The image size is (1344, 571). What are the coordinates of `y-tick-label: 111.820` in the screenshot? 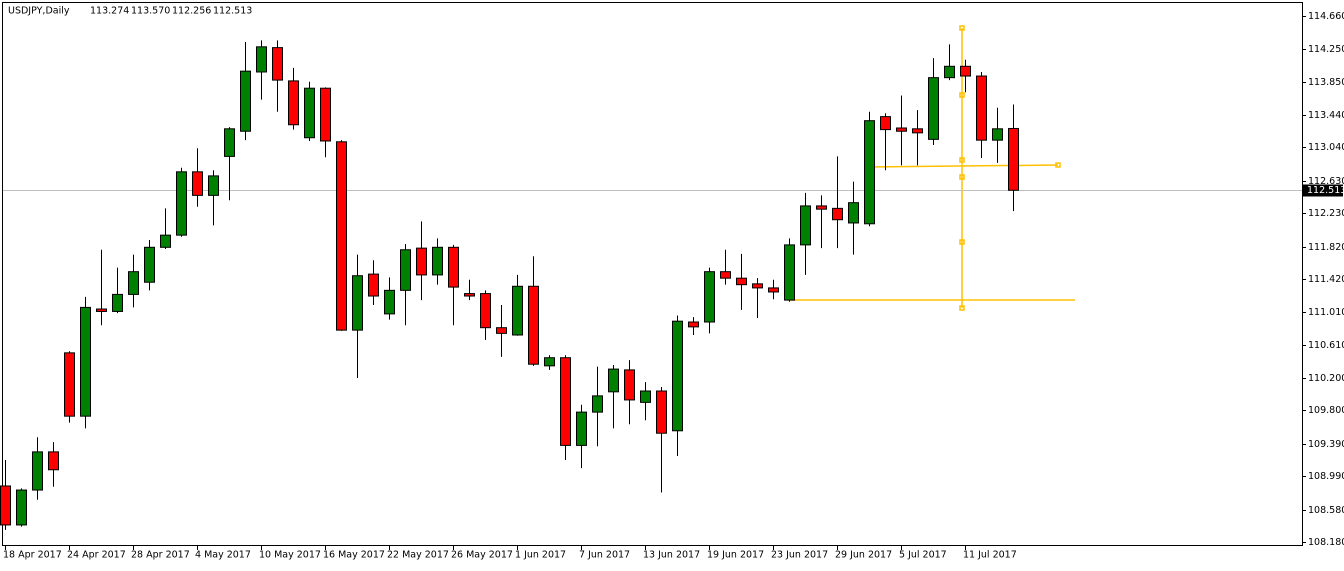 It's located at (1326, 247).